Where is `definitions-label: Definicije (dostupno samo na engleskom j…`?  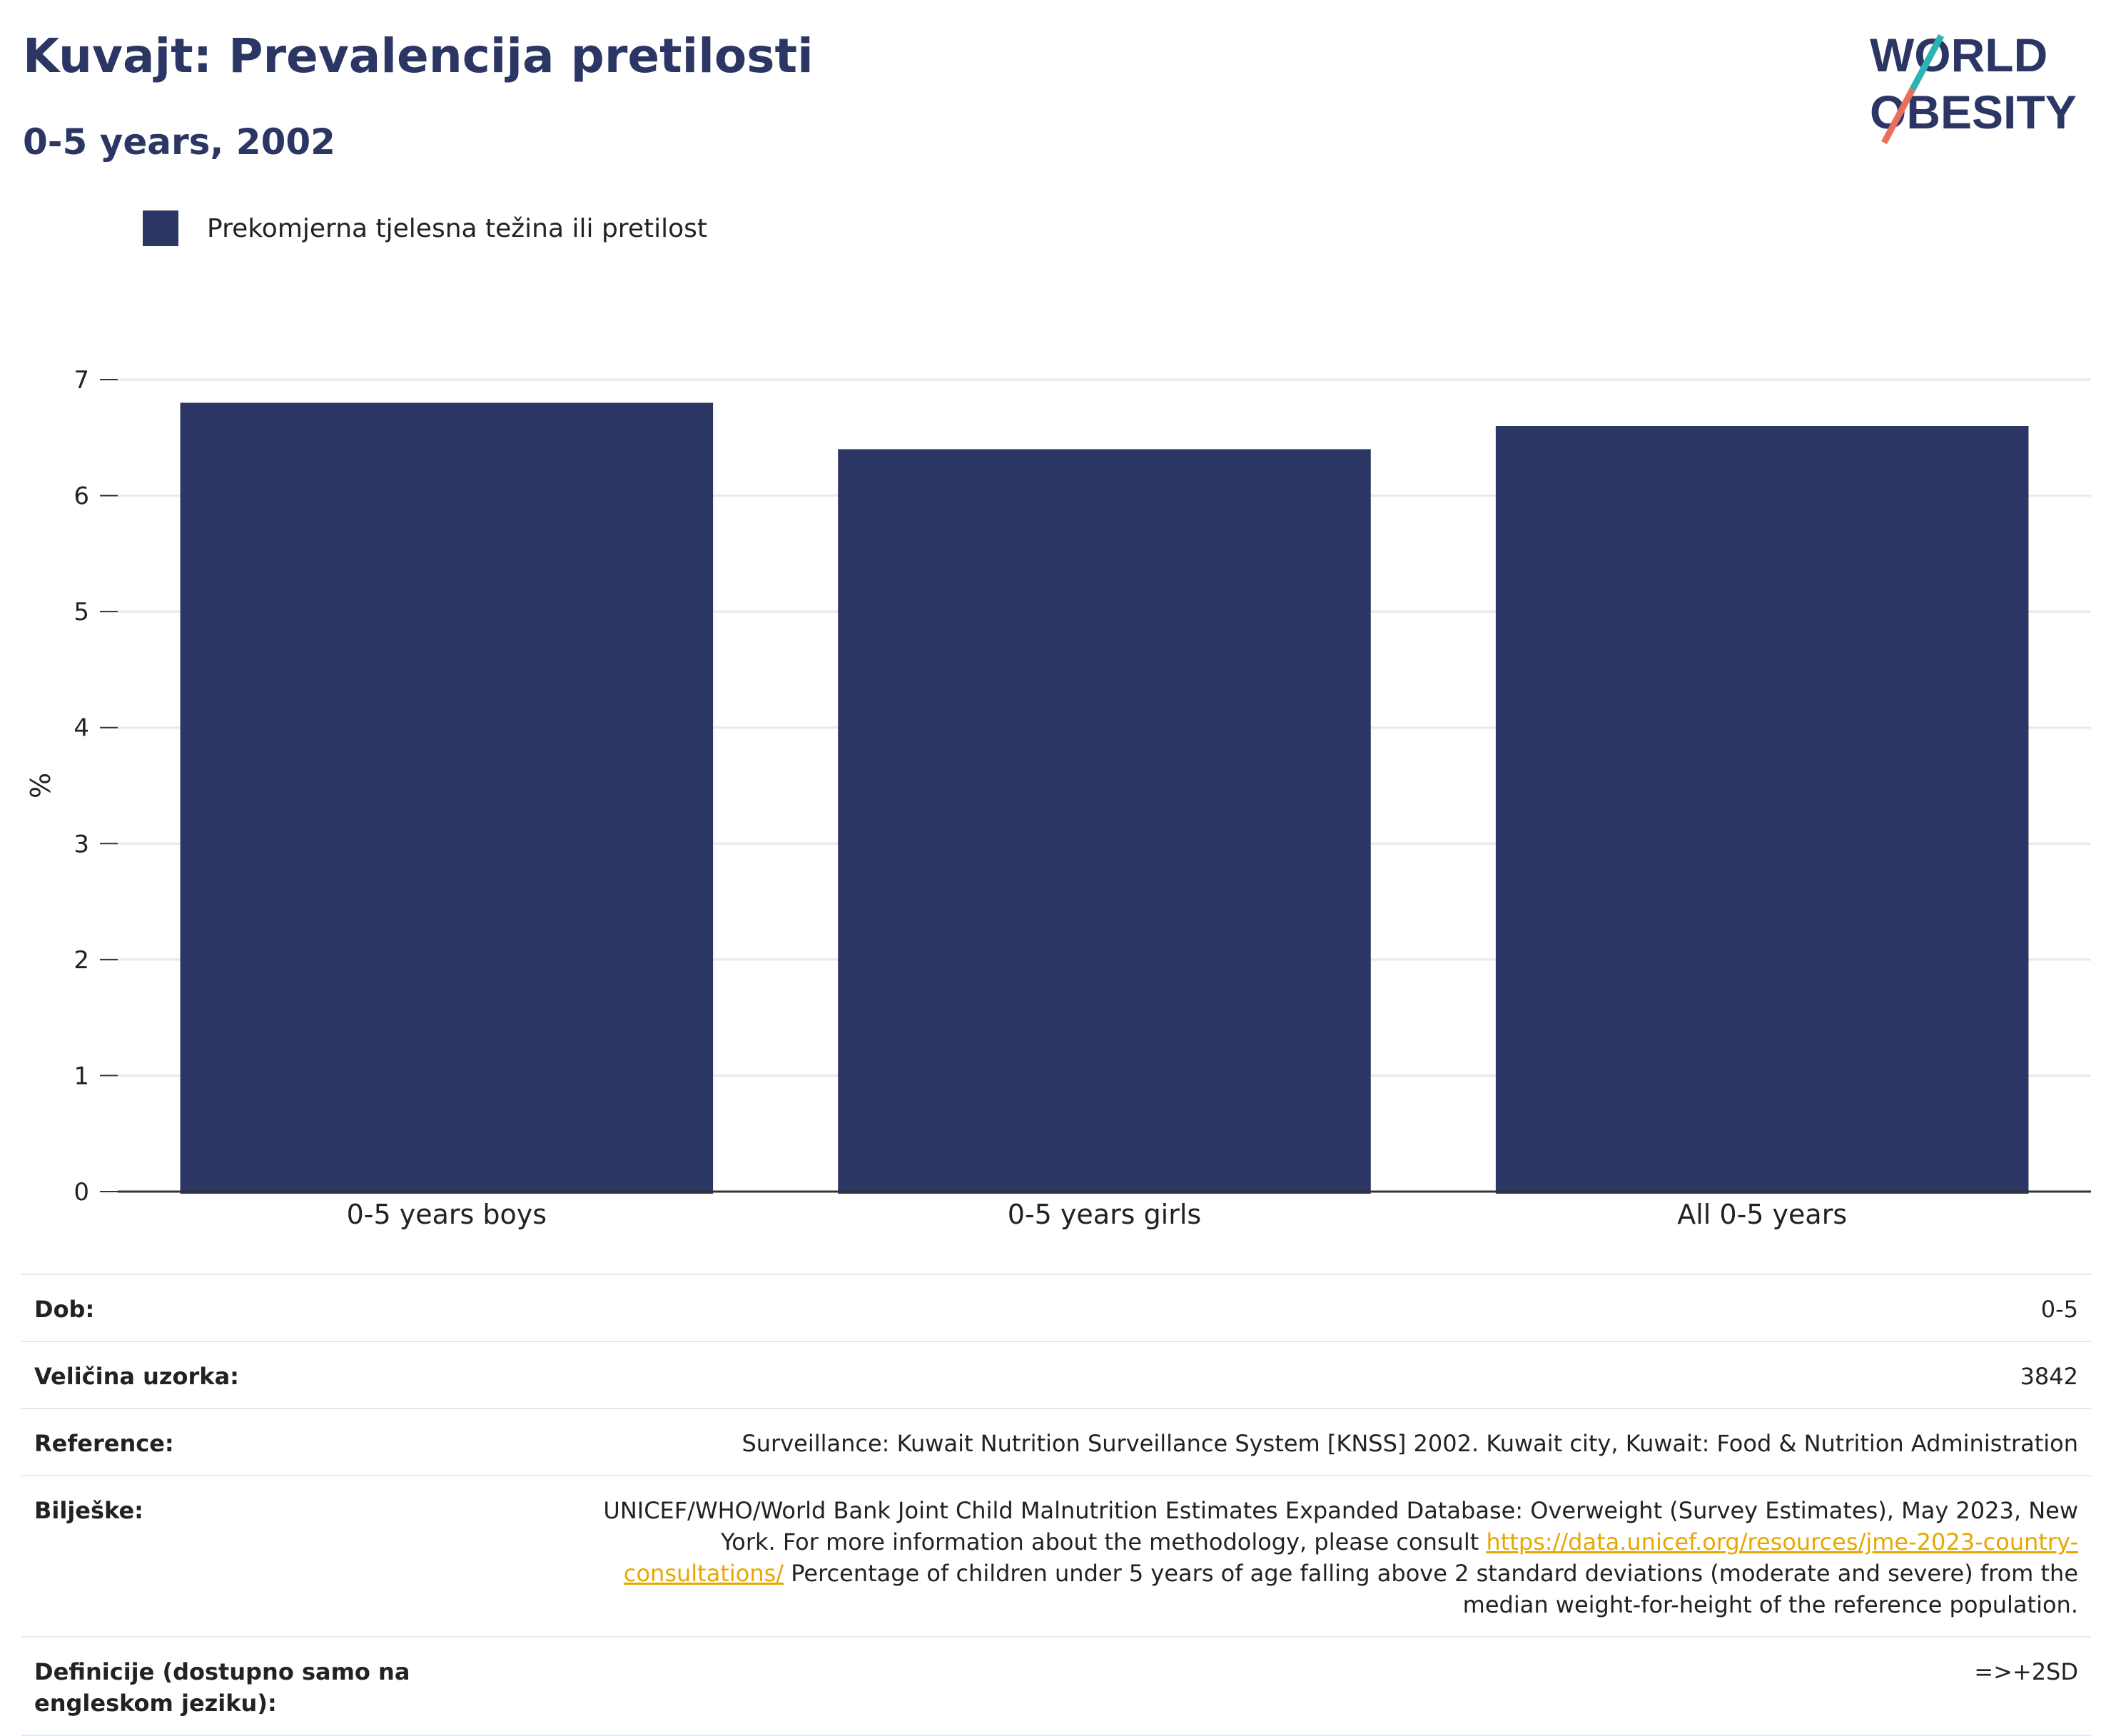
definitions-label: Definicije (dostupno samo na engleskom j… is located at coordinates (222, 1687).